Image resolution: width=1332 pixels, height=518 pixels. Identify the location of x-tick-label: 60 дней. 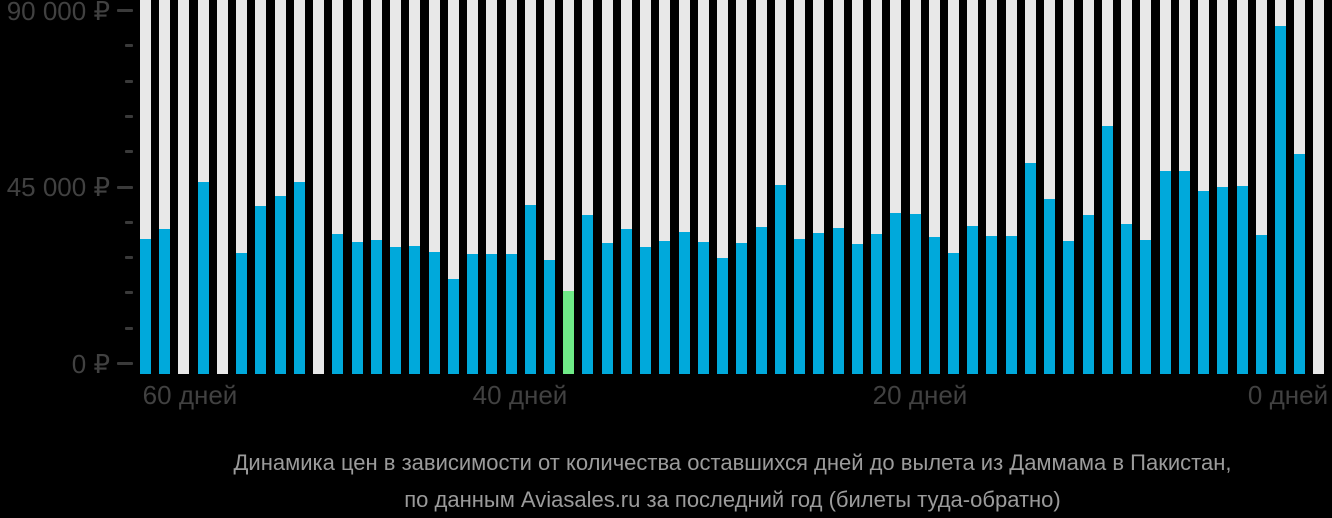
(190, 395).